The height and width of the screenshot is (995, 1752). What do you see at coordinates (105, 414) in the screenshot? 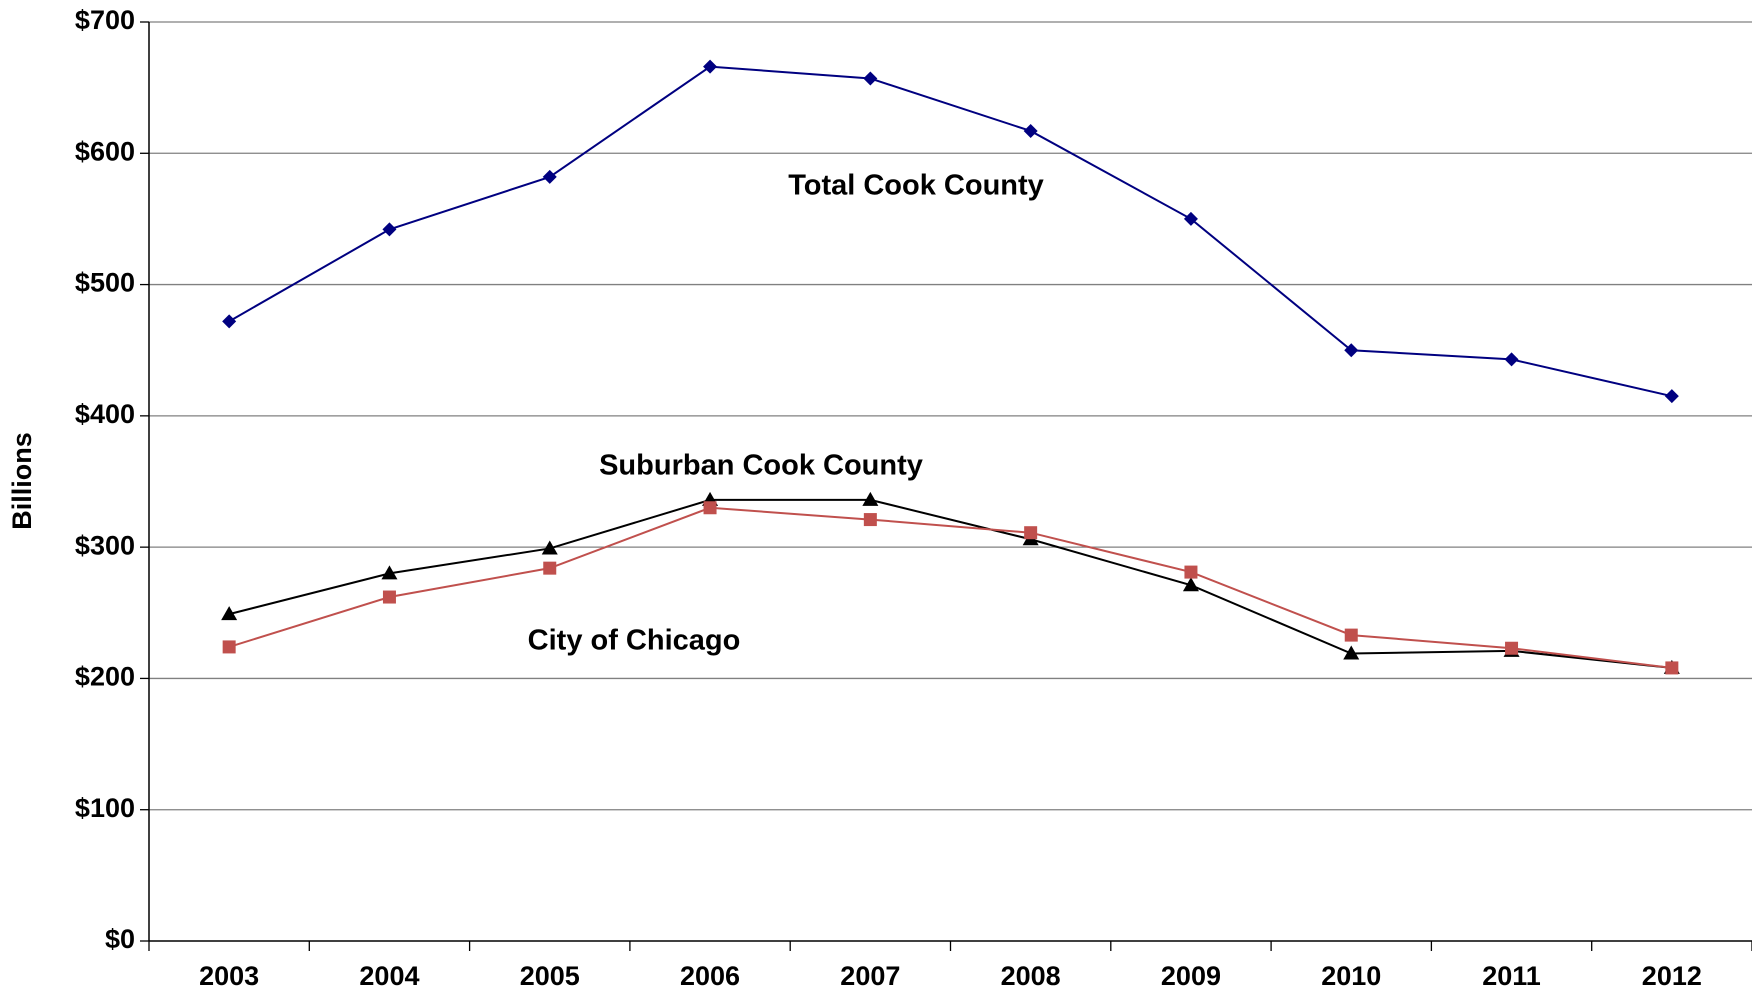
I see `y-tick-label: $400` at bounding box center [105, 414].